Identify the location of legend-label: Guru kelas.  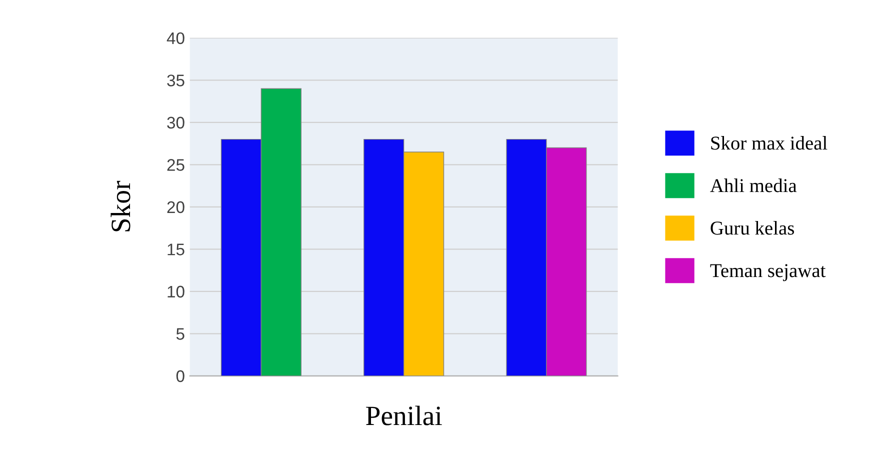
(752, 228).